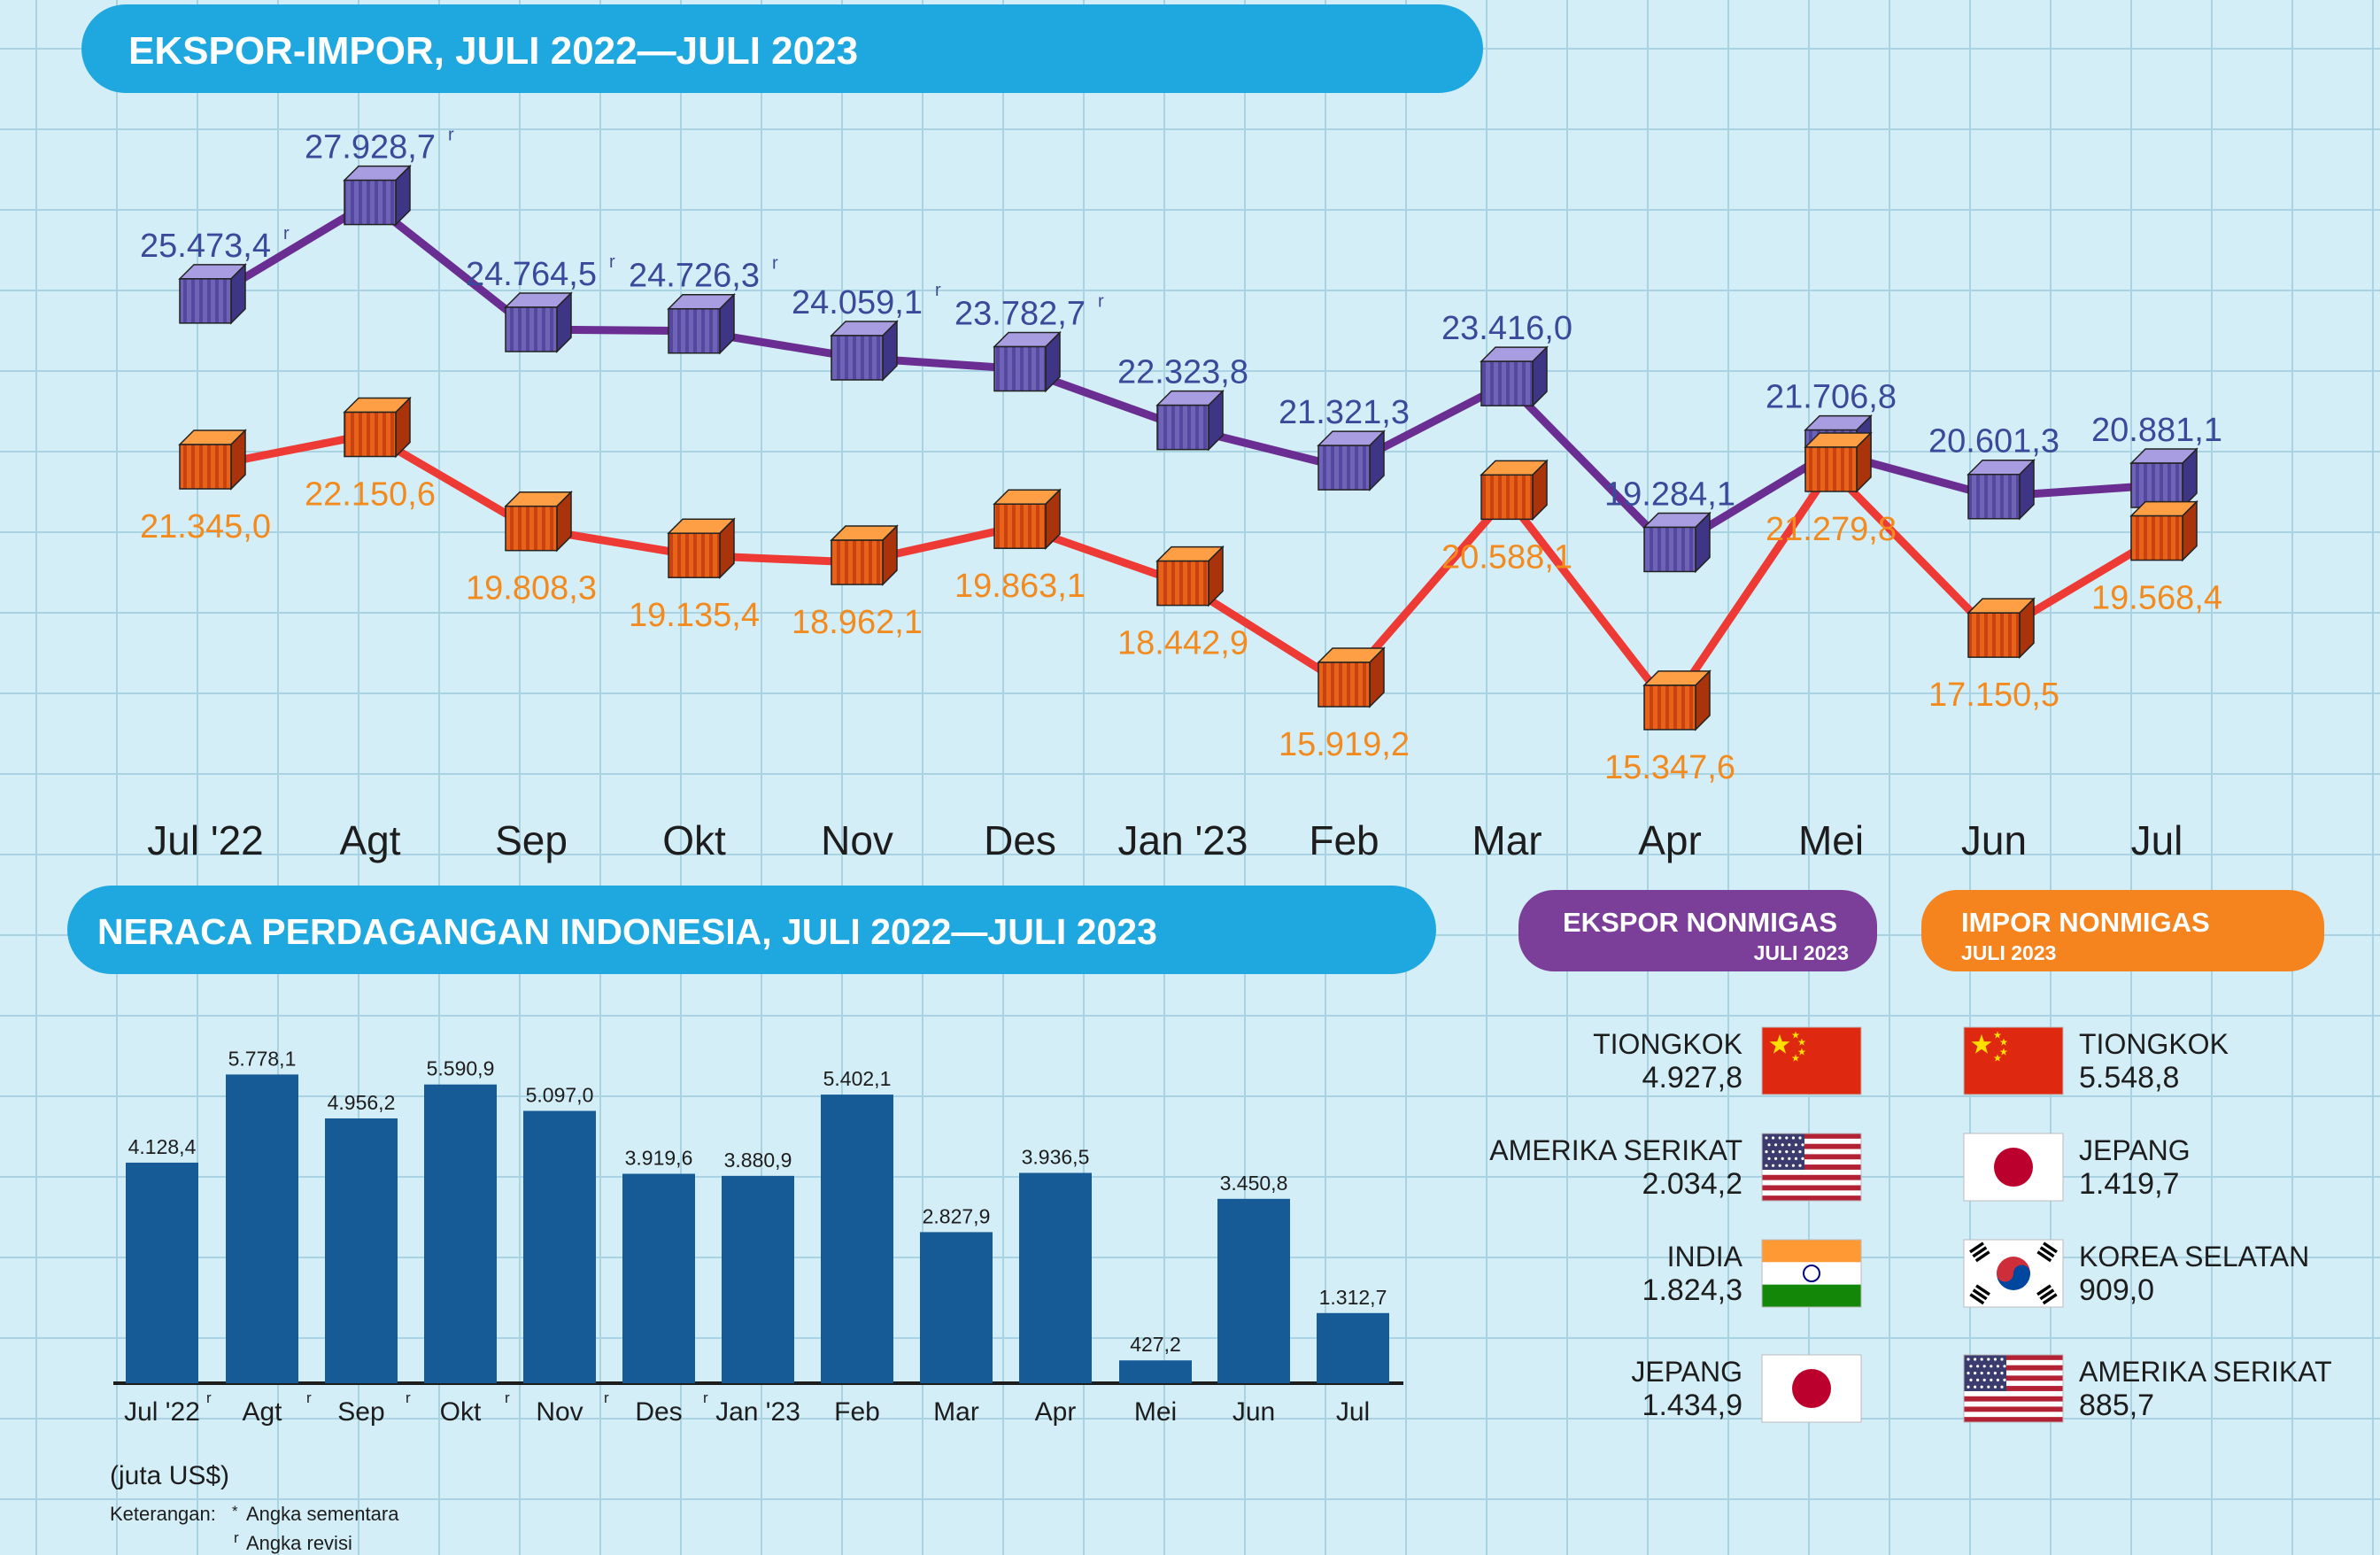  Describe the element at coordinates (531, 840) in the screenshot. I see `x-axis-month-label: Sep` at that location.